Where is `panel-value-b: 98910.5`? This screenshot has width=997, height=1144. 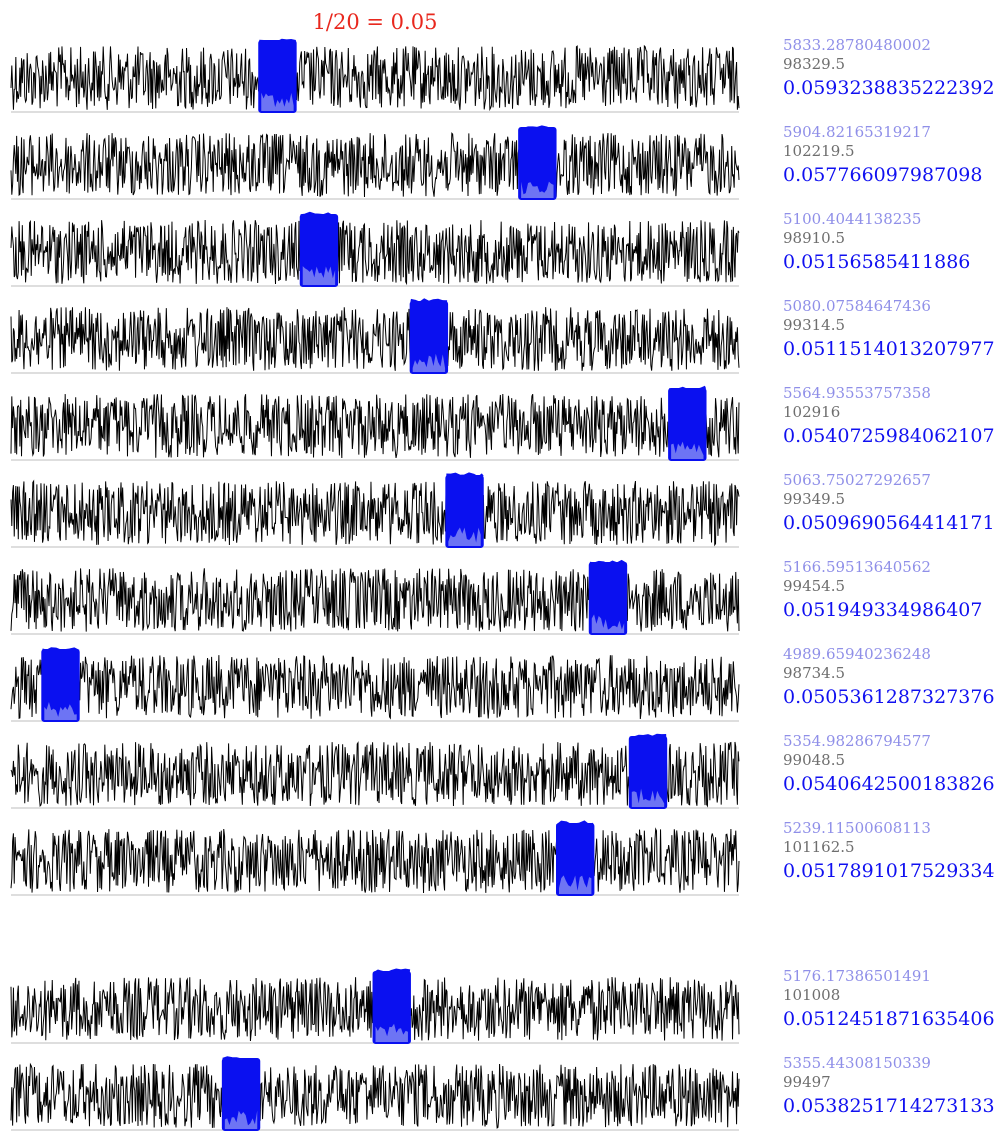 panel-value-b: 98910.5 is located at coordinates (814, 238).